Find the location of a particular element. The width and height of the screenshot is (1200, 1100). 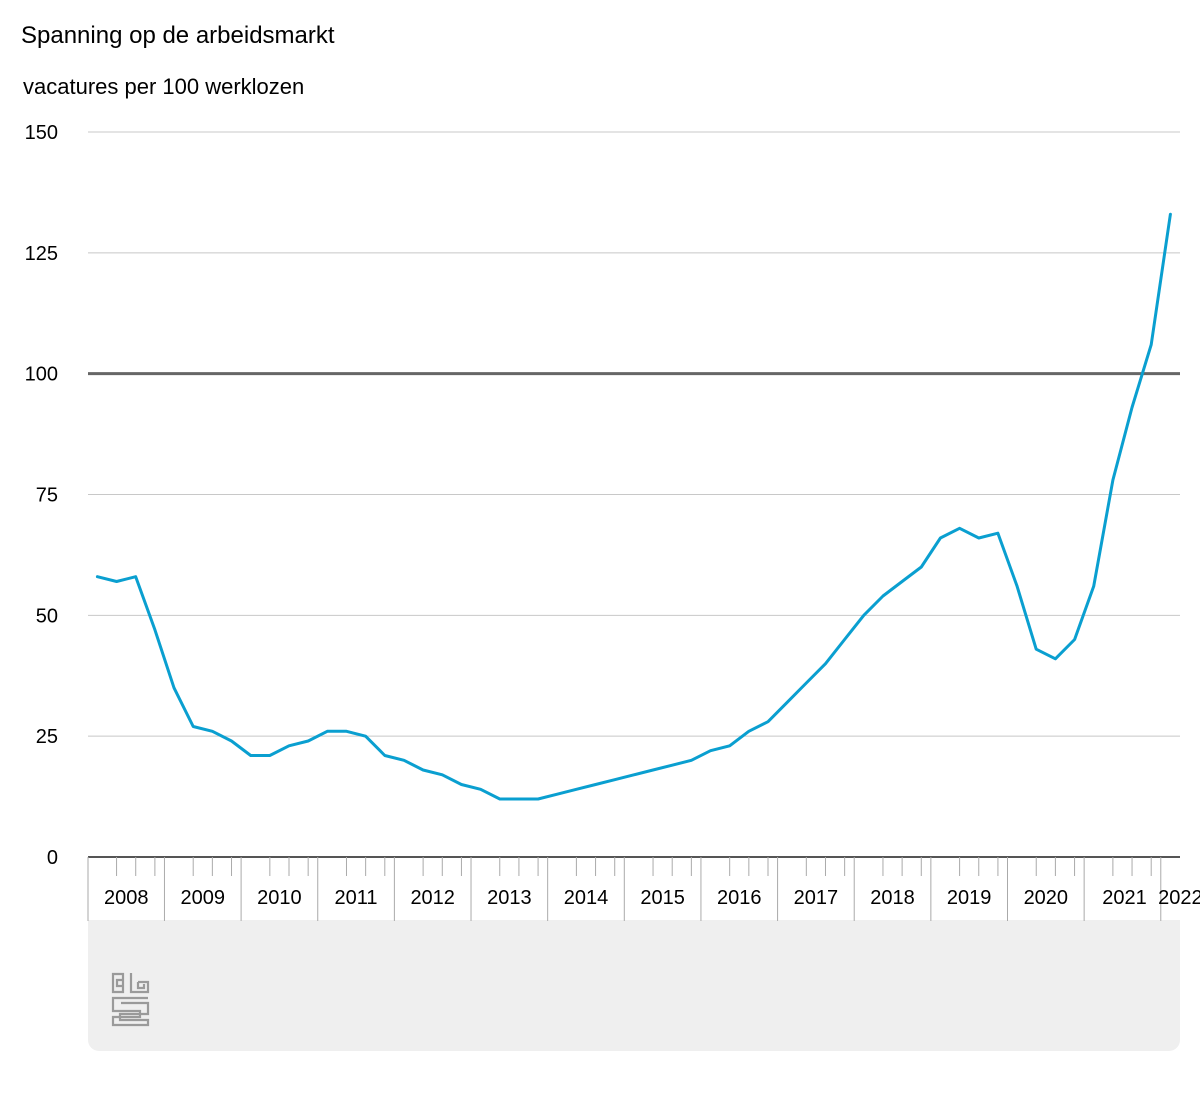

x-tick-label: 2012 is located at coordinates (432, 898).